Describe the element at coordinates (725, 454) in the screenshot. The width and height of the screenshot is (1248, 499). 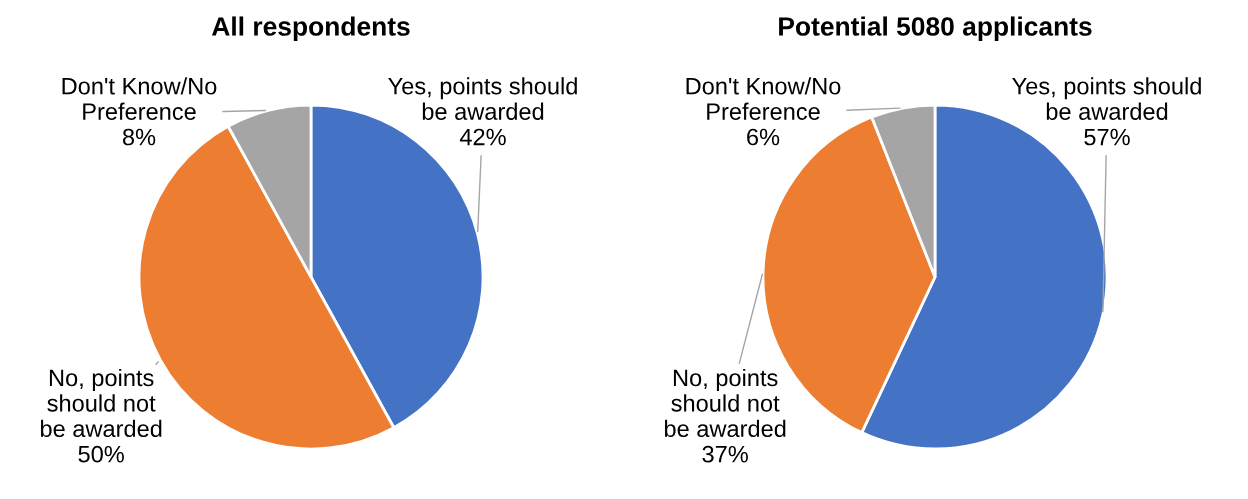
I see `data-label: 37%` at that location.